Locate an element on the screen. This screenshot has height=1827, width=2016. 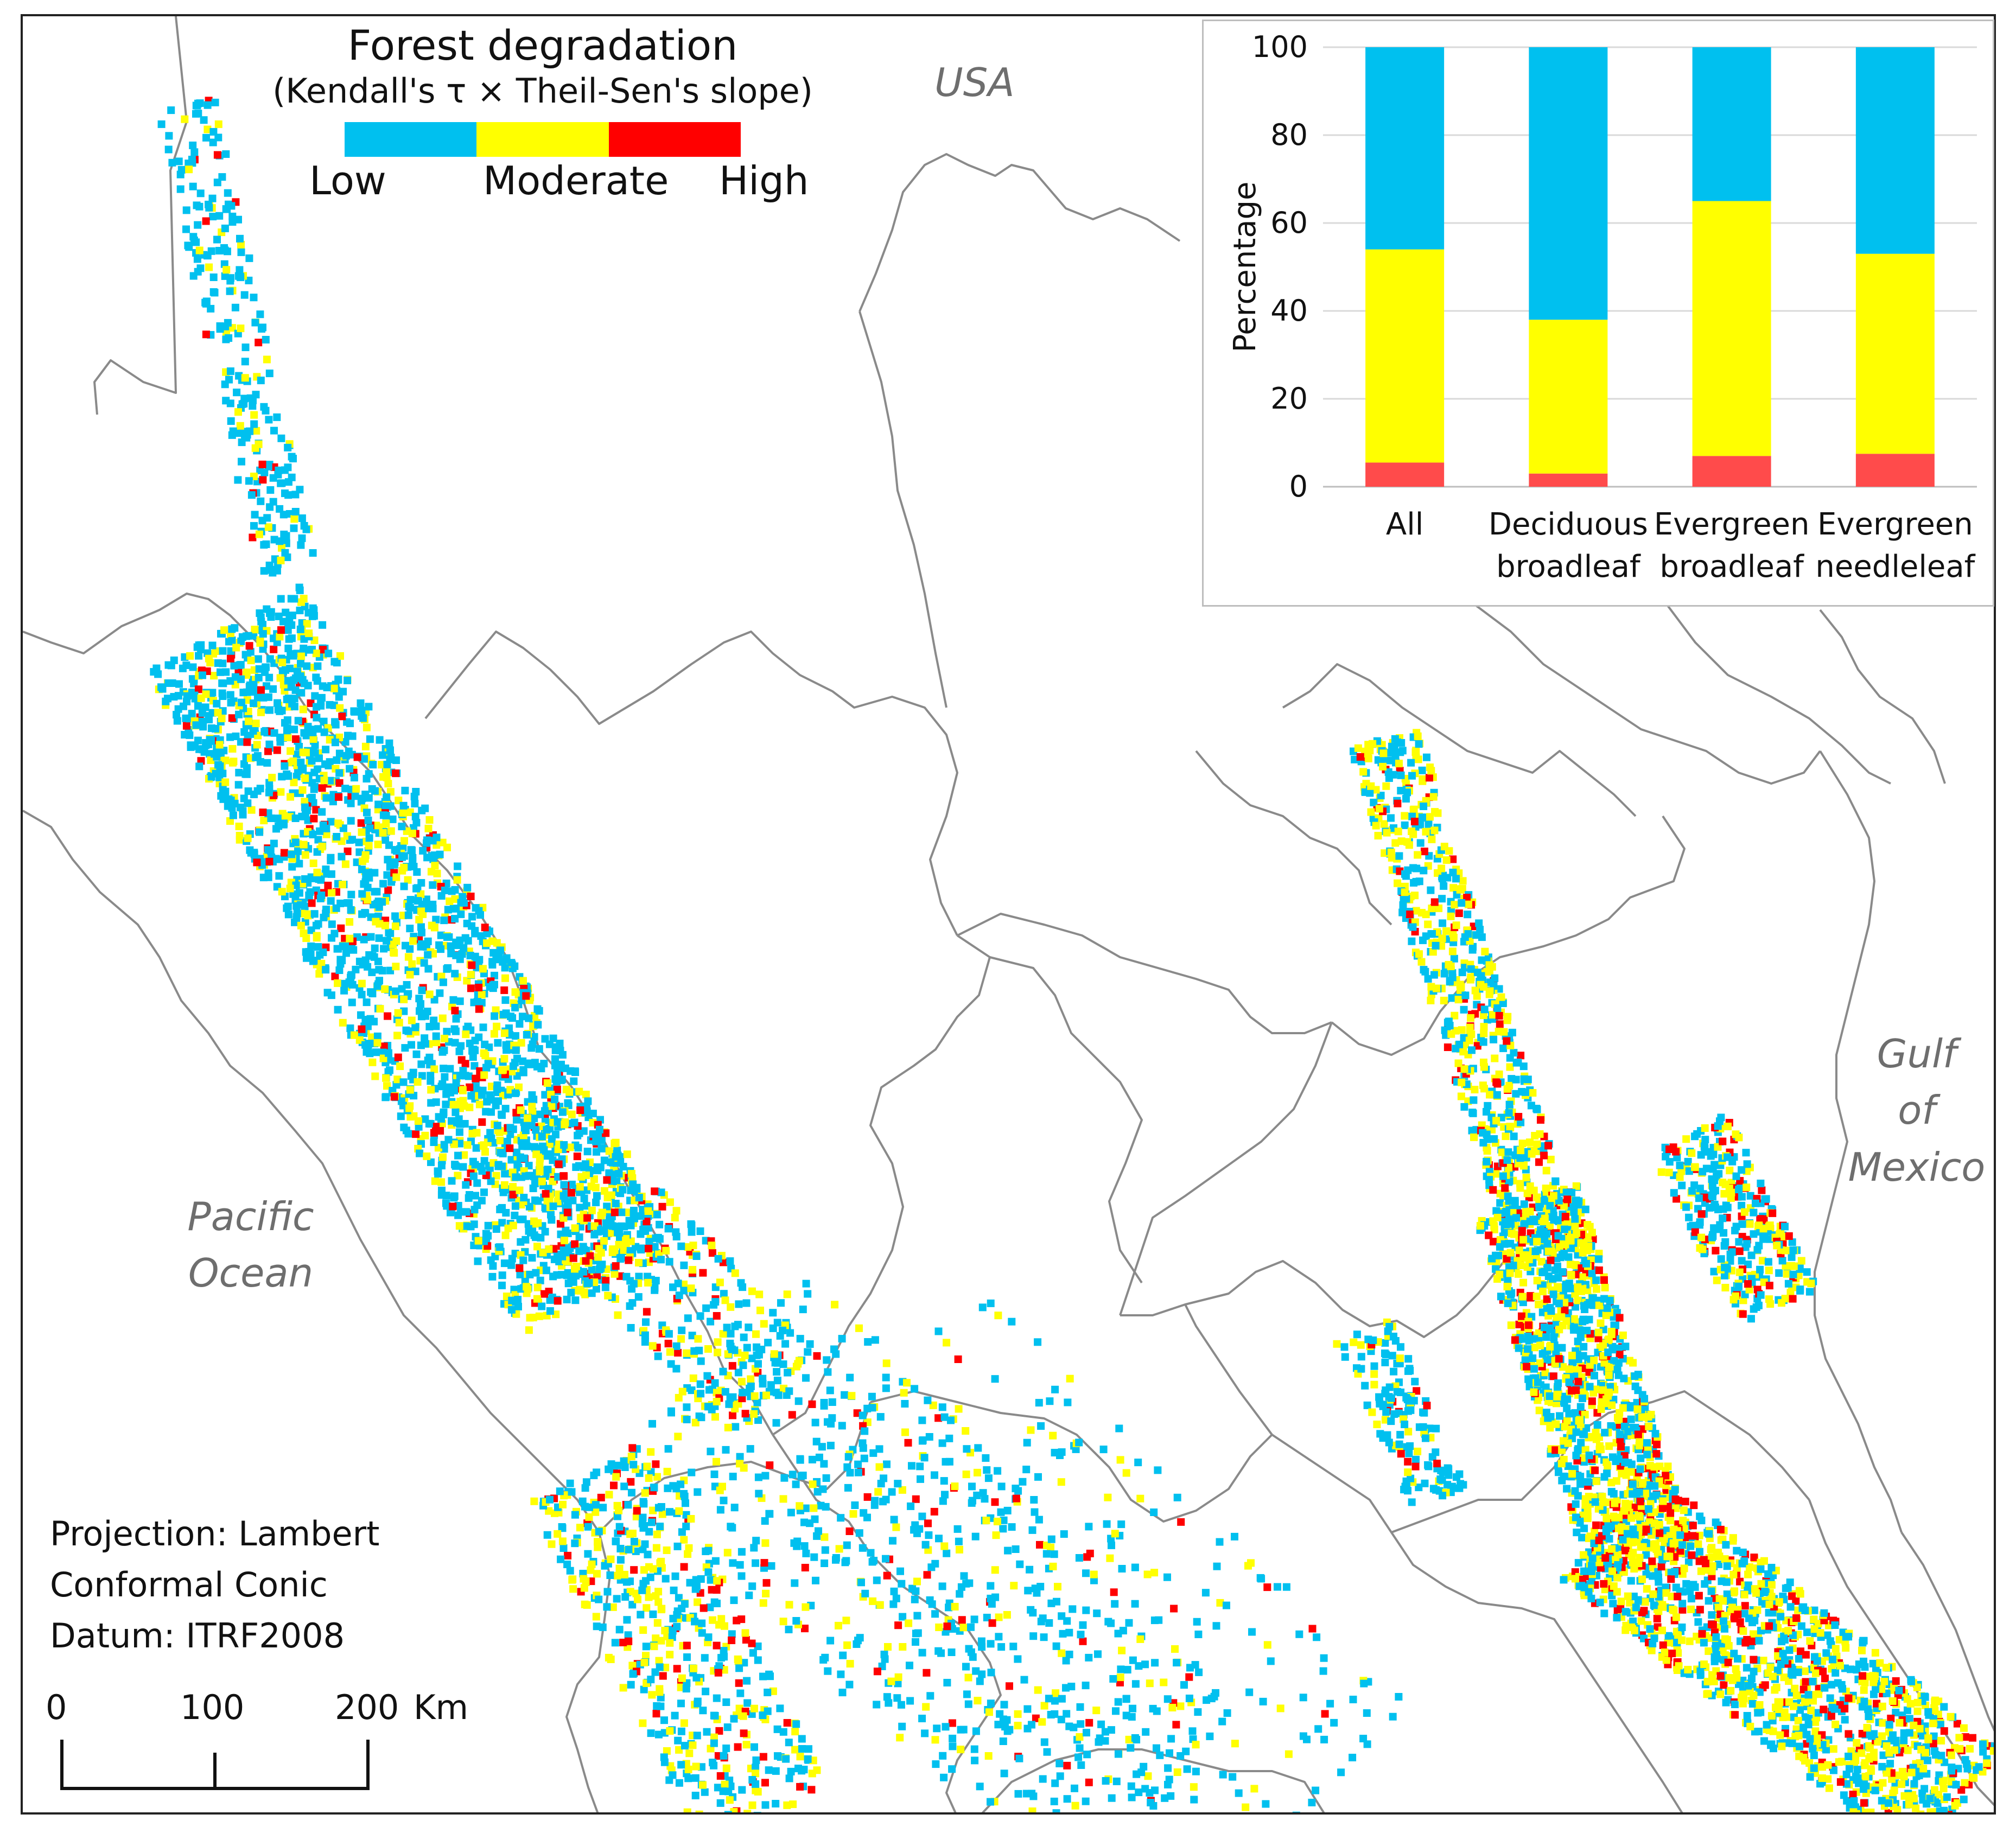
scale-bar-line is located at coordinates (215, 1765).